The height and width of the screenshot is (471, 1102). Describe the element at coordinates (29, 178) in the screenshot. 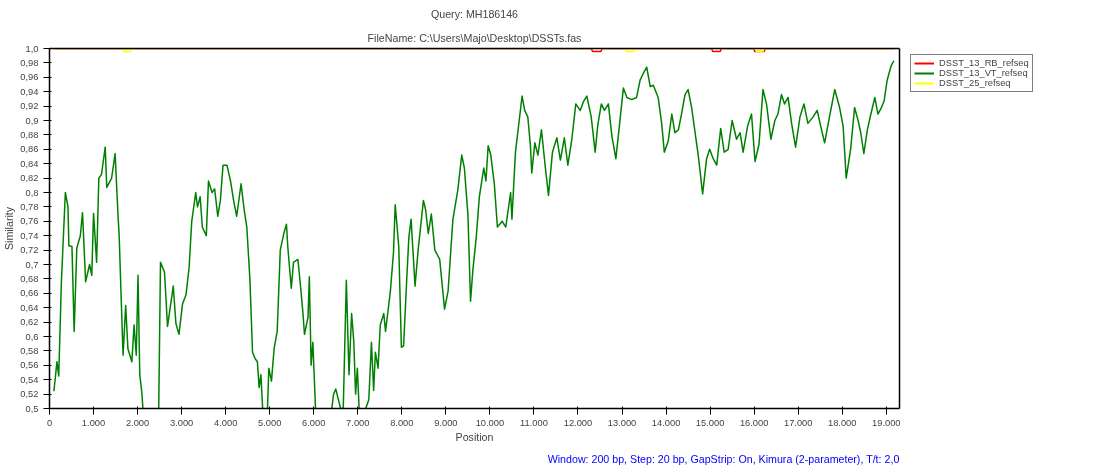

I see `y-tick-label: 0,82` at that location.